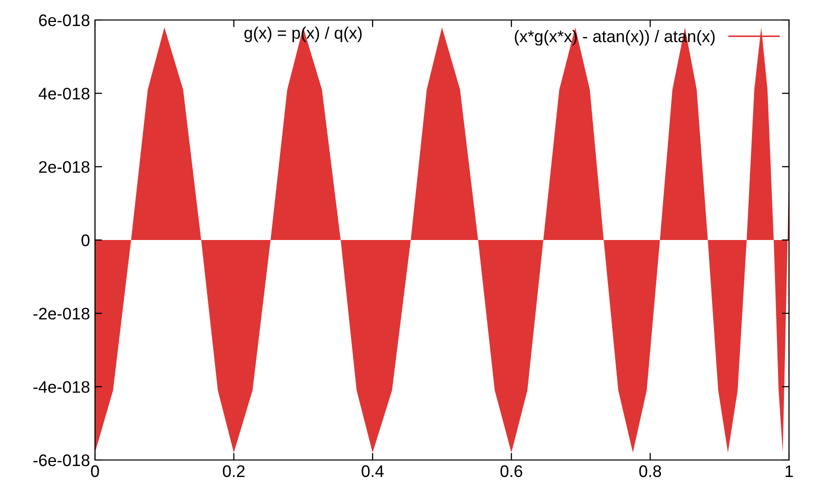 This screenshot has height=500, width=820. I want to click on x-tick-label: 0, so click(95, 471).